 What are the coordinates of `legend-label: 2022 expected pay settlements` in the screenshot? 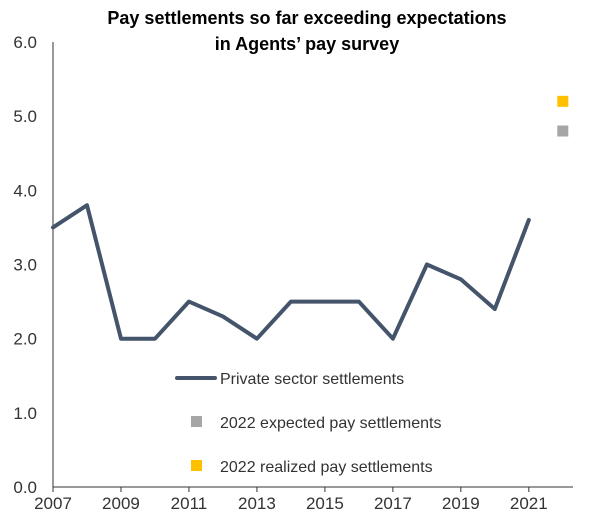 It's located at (330, 423).